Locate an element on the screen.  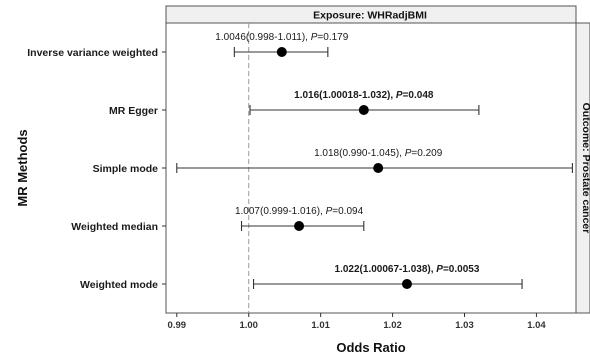
x-tick-label: 1.00 is located at coordinates (248, 325).